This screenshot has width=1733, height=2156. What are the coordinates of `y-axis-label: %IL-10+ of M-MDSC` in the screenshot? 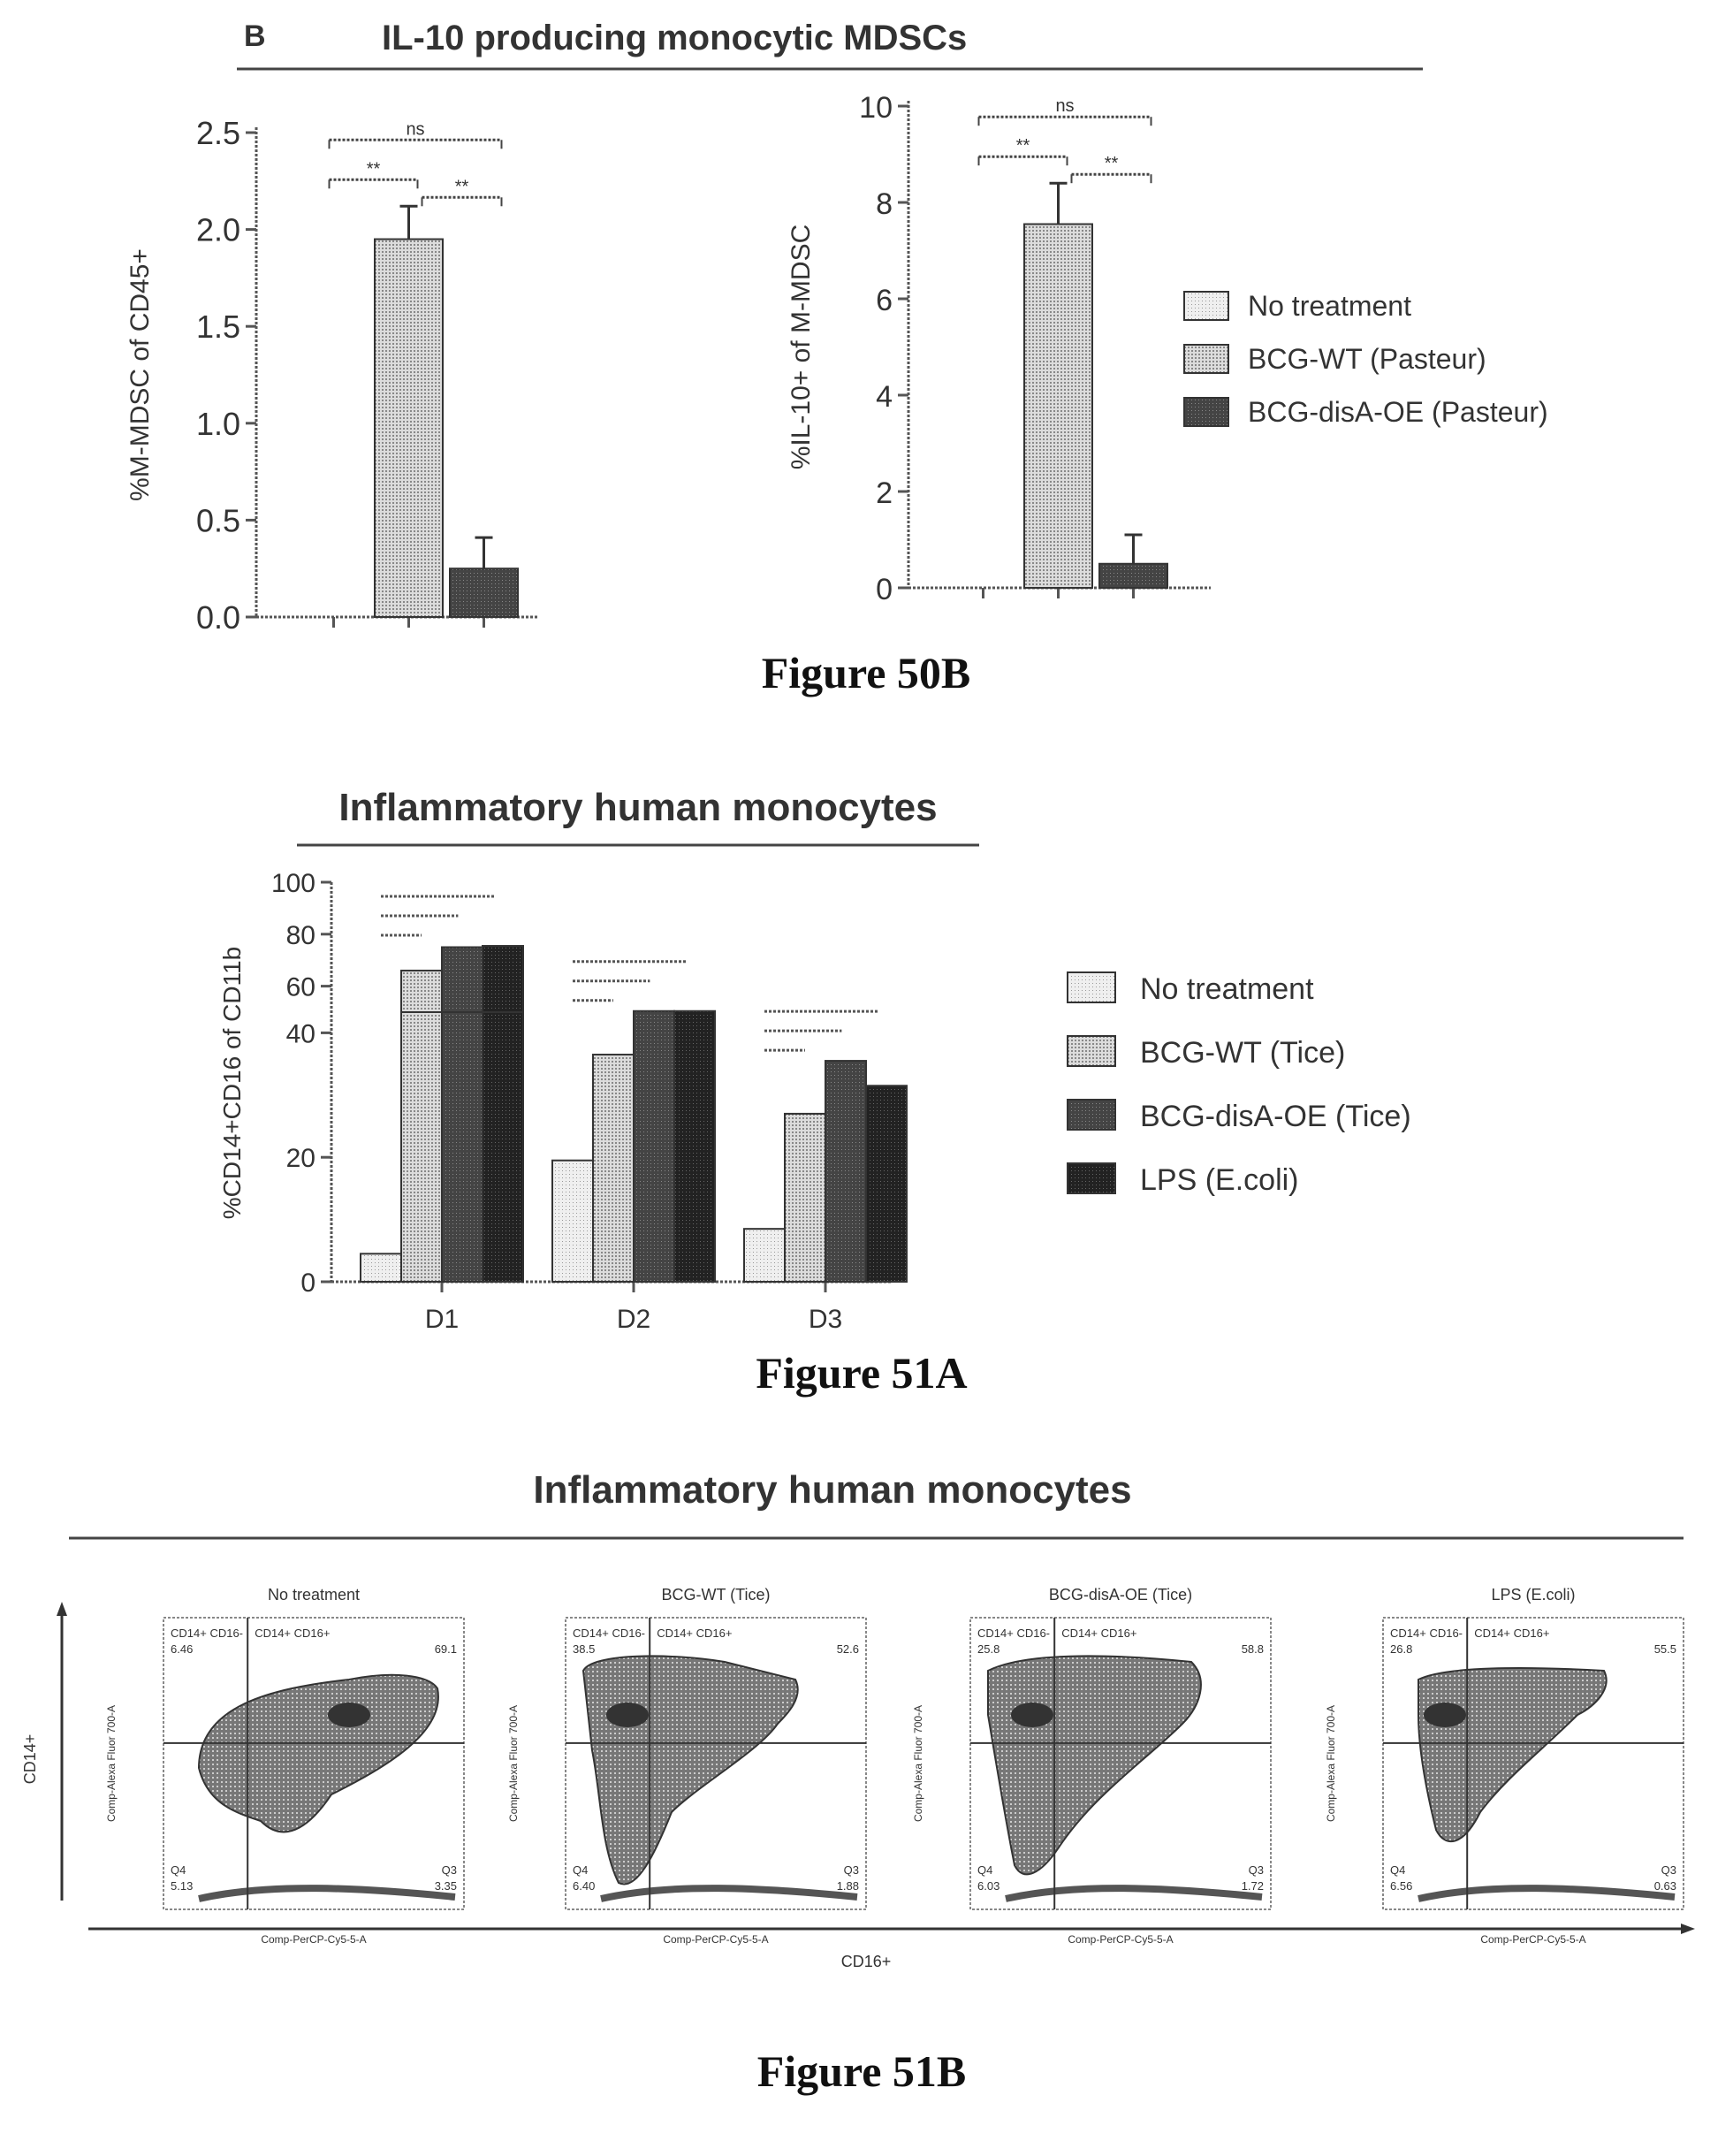 It's located at (801, 347).